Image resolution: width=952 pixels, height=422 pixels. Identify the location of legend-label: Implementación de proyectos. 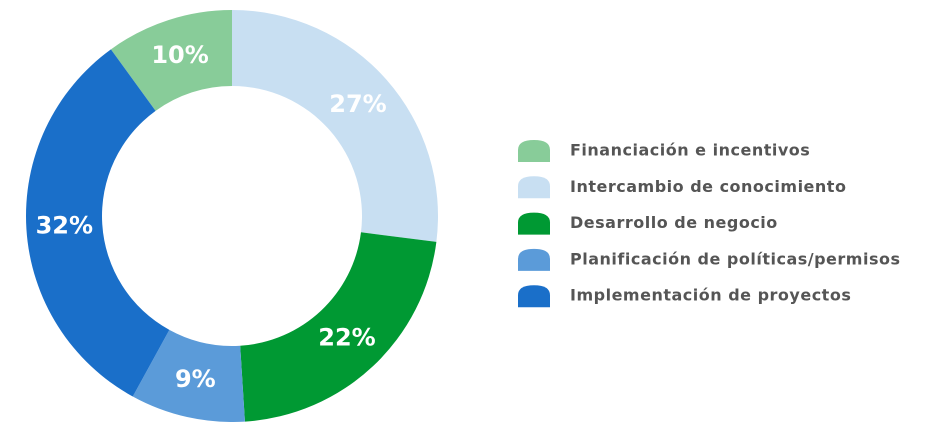
(710, 295).